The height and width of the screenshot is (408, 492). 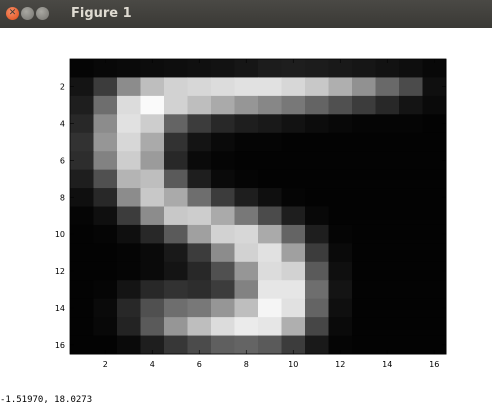 I want to click on x-tick-label: 16, so click(x=434, y=364).